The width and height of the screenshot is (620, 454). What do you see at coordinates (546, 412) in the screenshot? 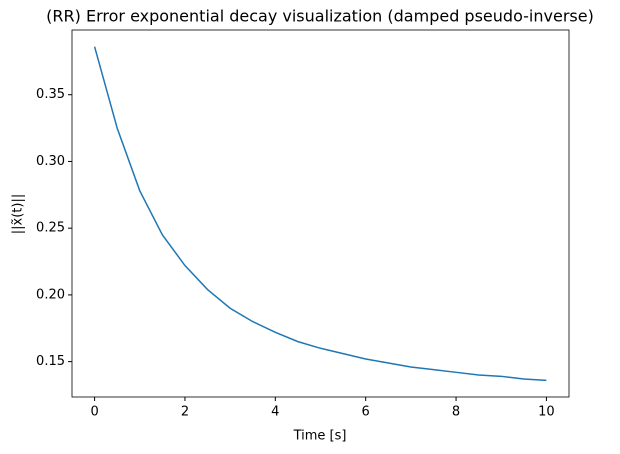
I see `x-tick-label: 10` at bounding box center [546, 412].